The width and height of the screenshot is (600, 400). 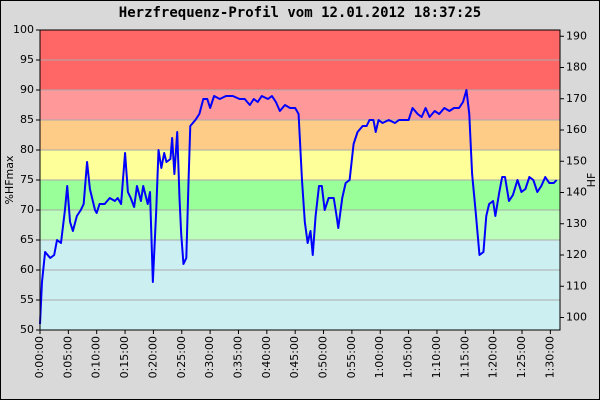 What do you see at coordinates (96, 357) in the screenshot?
I see `x-tick-label: 0:10:00` at bounding box center [96, 357].